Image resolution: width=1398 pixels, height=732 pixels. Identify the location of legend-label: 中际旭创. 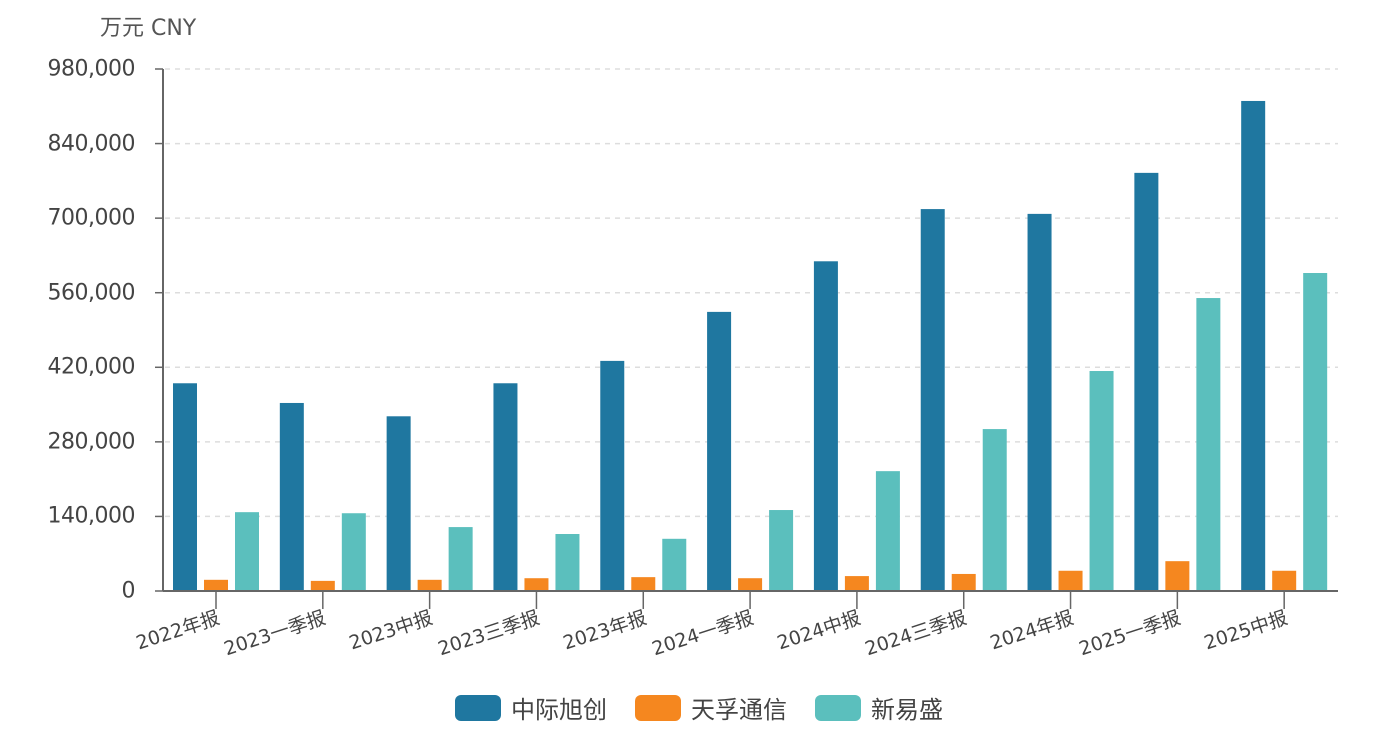
(559, 710).